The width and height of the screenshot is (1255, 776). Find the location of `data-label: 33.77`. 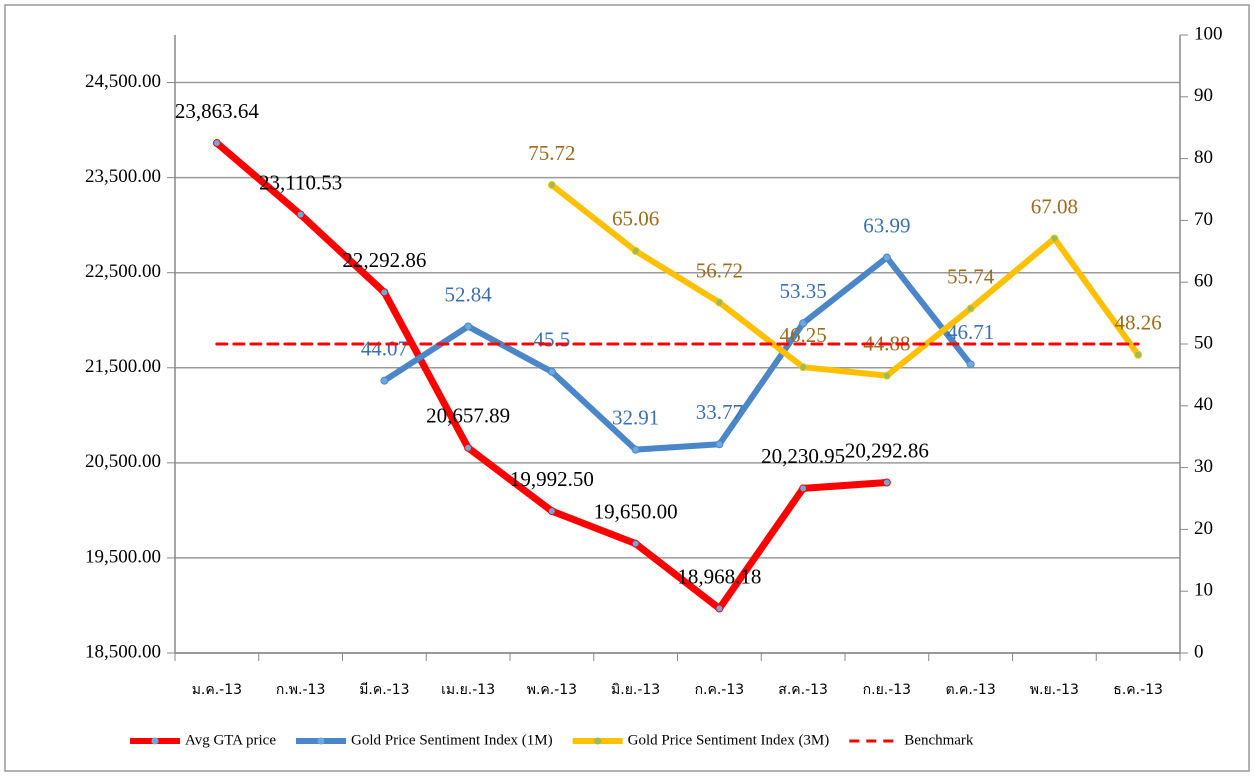

data-label: 33.77 is located at coordinates (719, 412).